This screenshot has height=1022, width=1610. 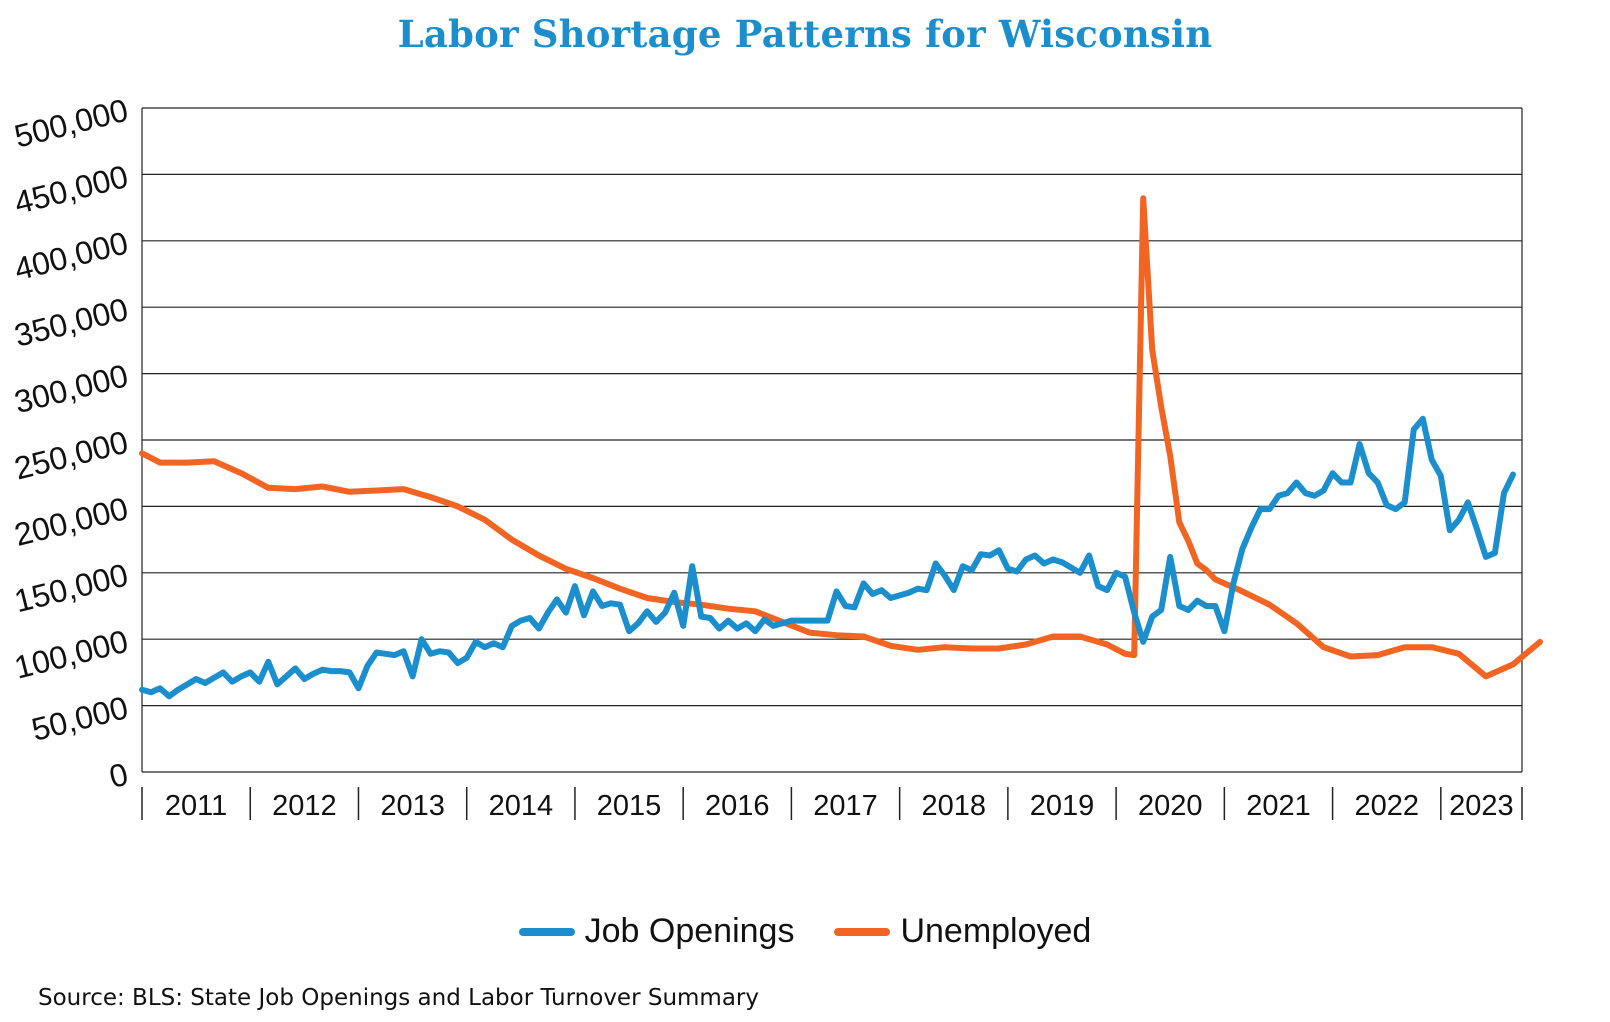 What do you see at coordinates (1386, 806) in the screenshot?
I see `x-tick-label: 2022` at bounding box center [1386, 806].